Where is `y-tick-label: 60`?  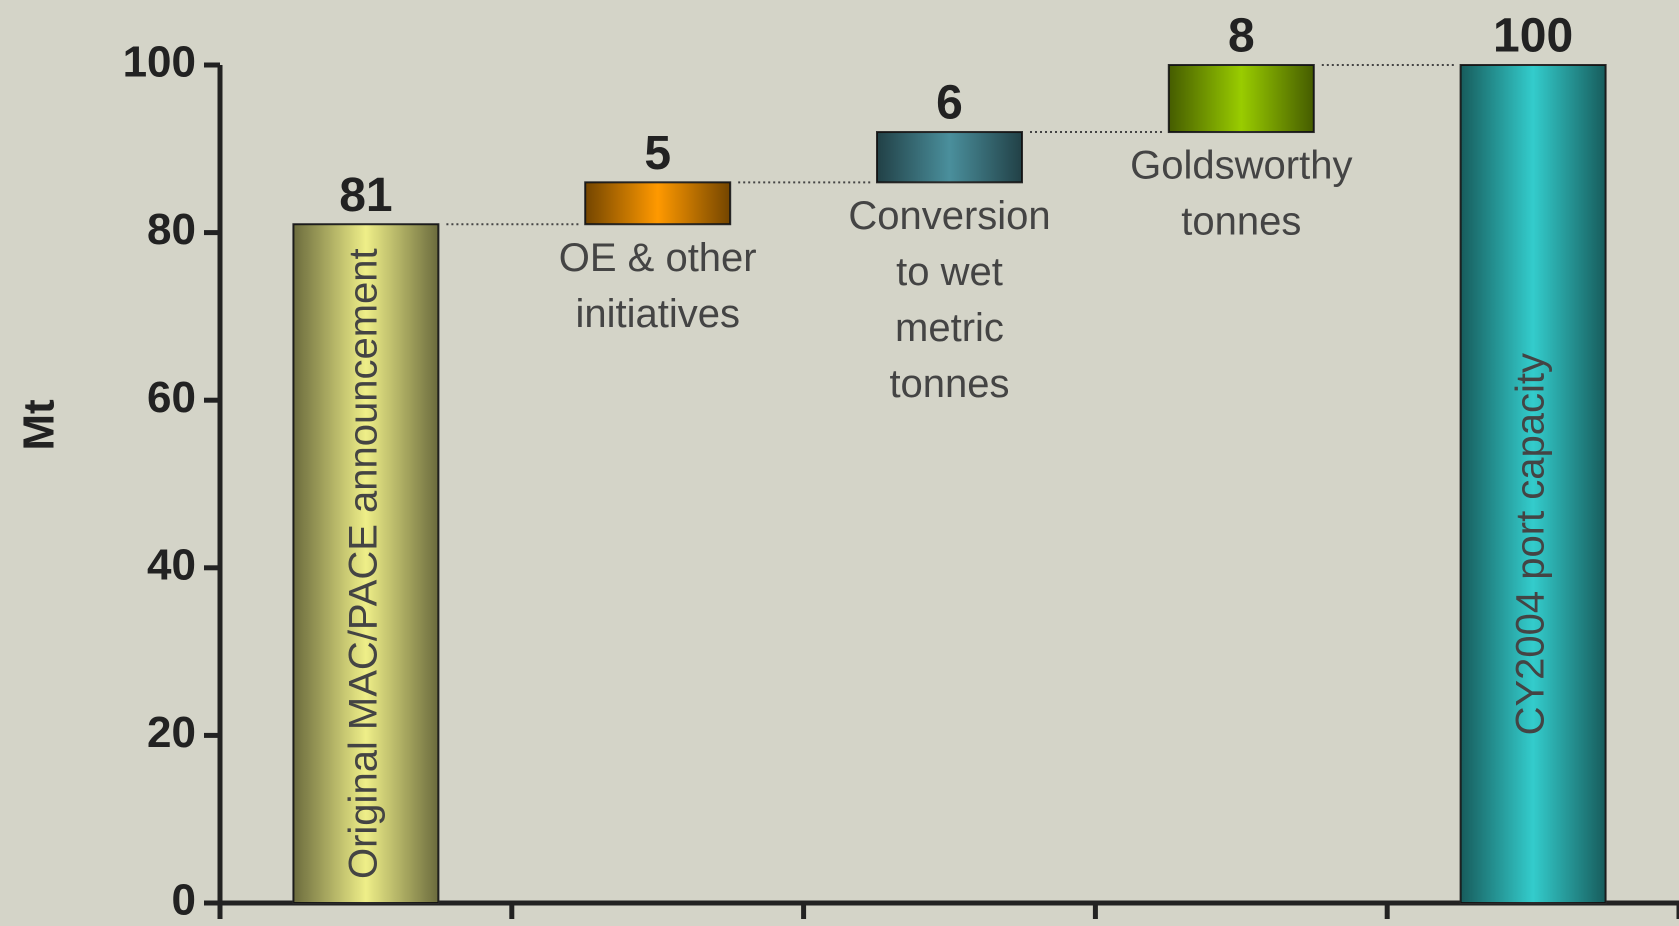 y-tick-label: 60 is located at coordinates (171, 397).